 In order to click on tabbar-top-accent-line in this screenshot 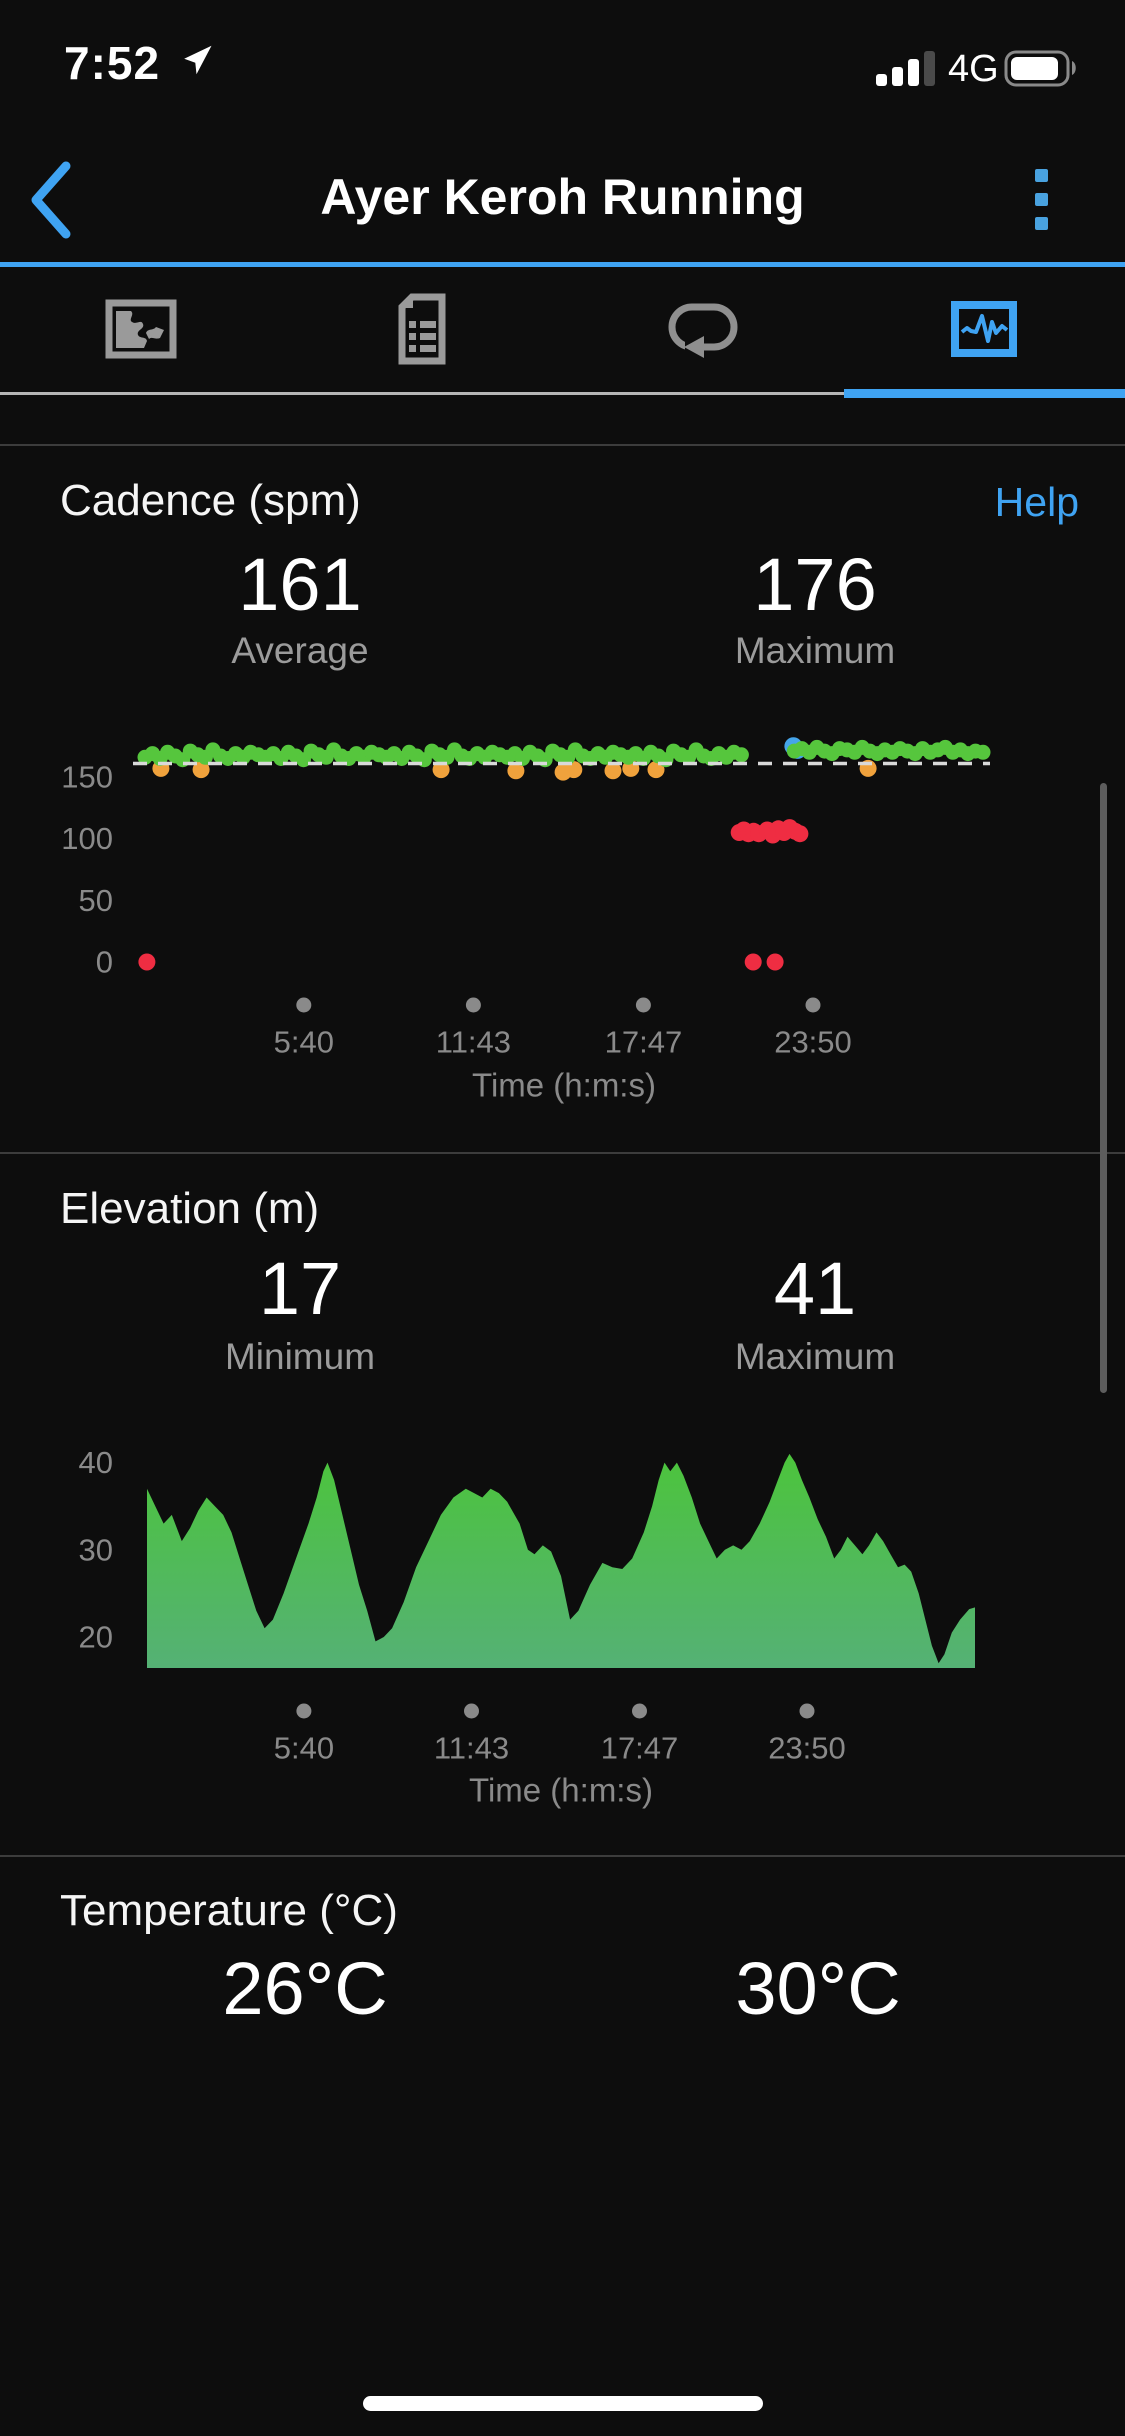, I will do `click(562, 264)`.